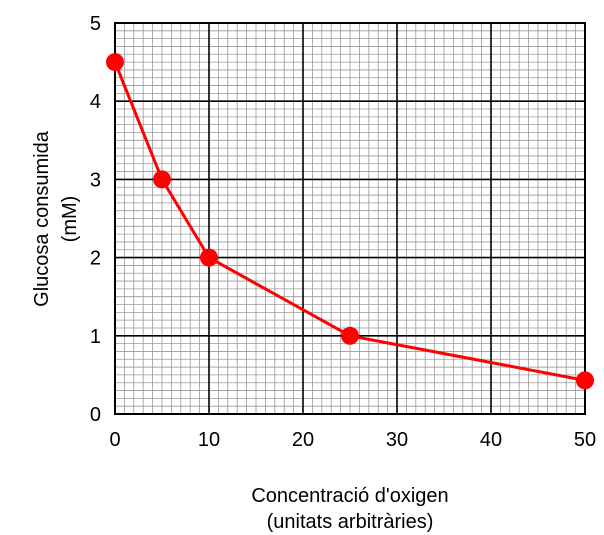  I want to click on x-tick-label: 50, so click(585, 440).